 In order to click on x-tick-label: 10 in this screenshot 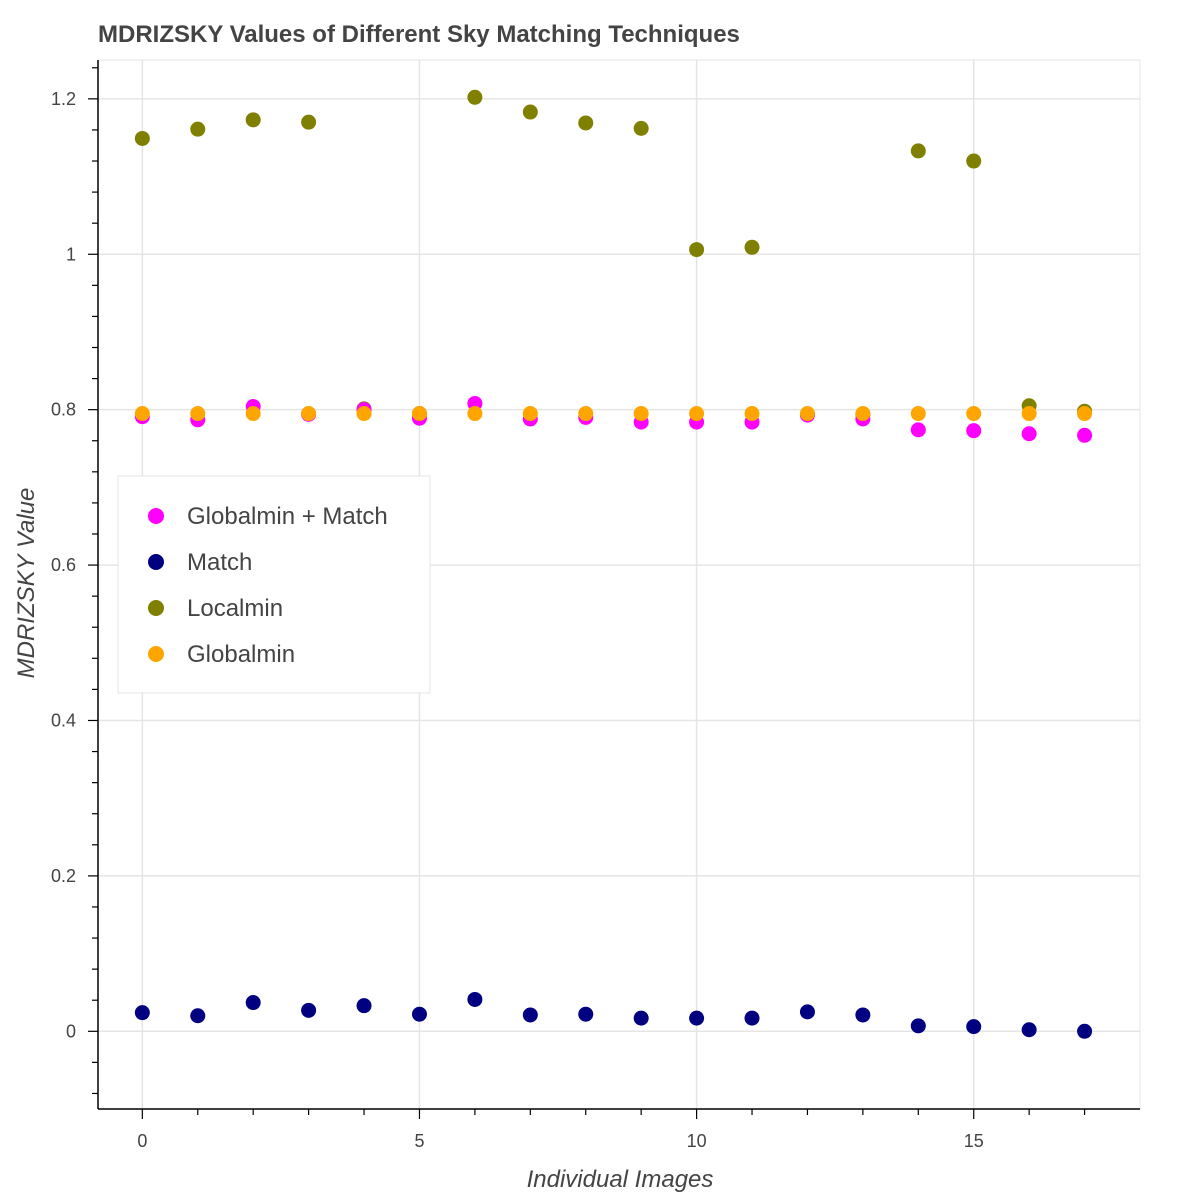, I will do `click(697, 1141)`.